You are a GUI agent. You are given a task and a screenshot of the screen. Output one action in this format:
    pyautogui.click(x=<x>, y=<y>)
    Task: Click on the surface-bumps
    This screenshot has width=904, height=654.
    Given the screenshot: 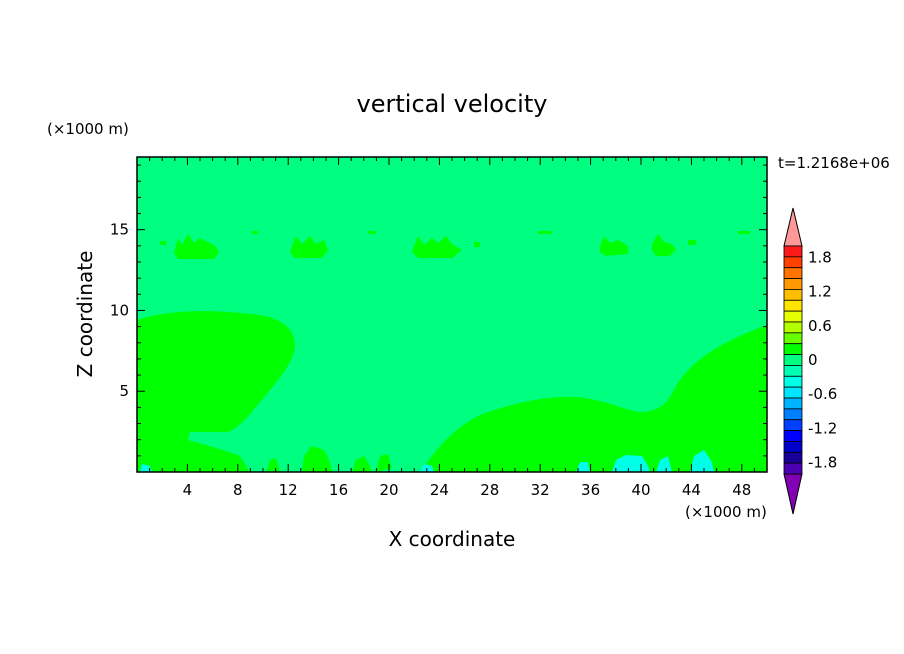 What is the action you would take?
    pyautogui.click(x=329, y=459)
    